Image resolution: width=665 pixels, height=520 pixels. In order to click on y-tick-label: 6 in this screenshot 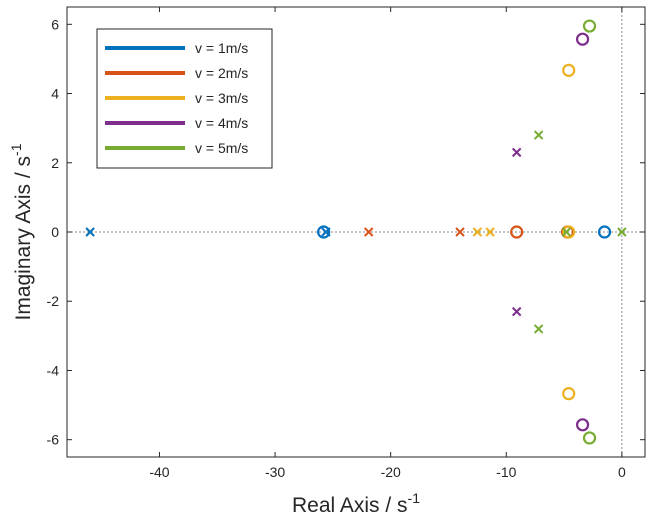, I will do `click(55, 24)`.